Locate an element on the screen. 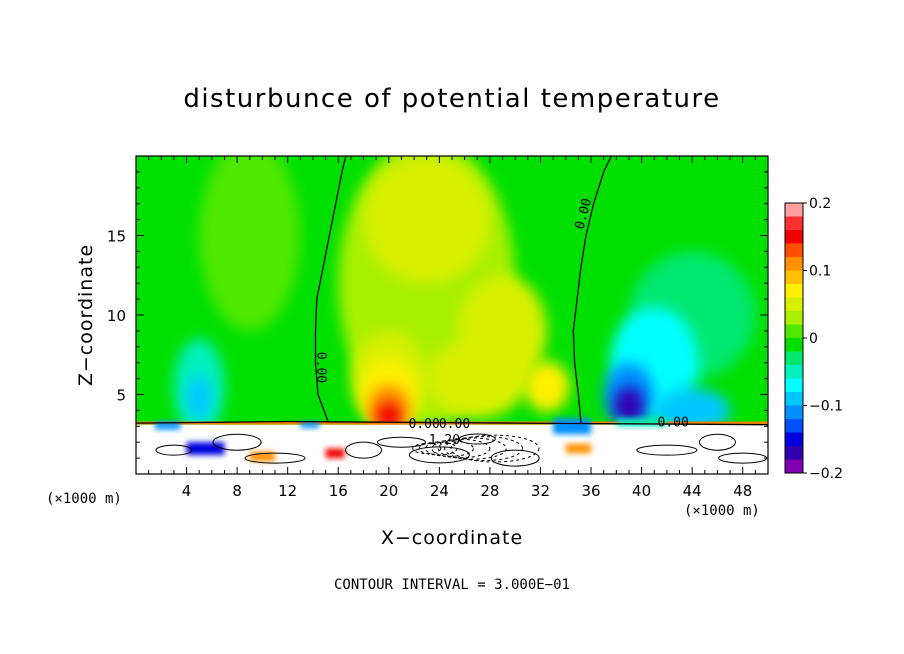  x-tick-label-24: 24 is located at coordinates (439, 491).